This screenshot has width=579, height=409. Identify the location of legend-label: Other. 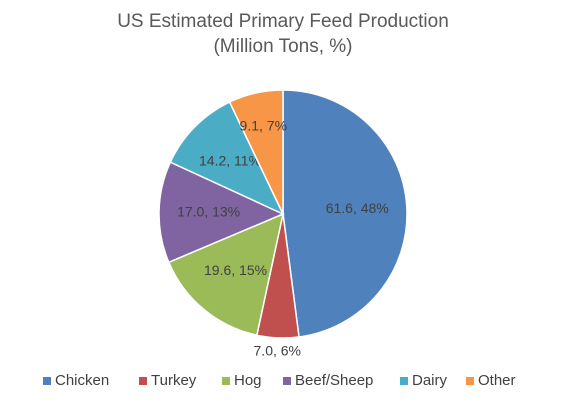
(497, 380).